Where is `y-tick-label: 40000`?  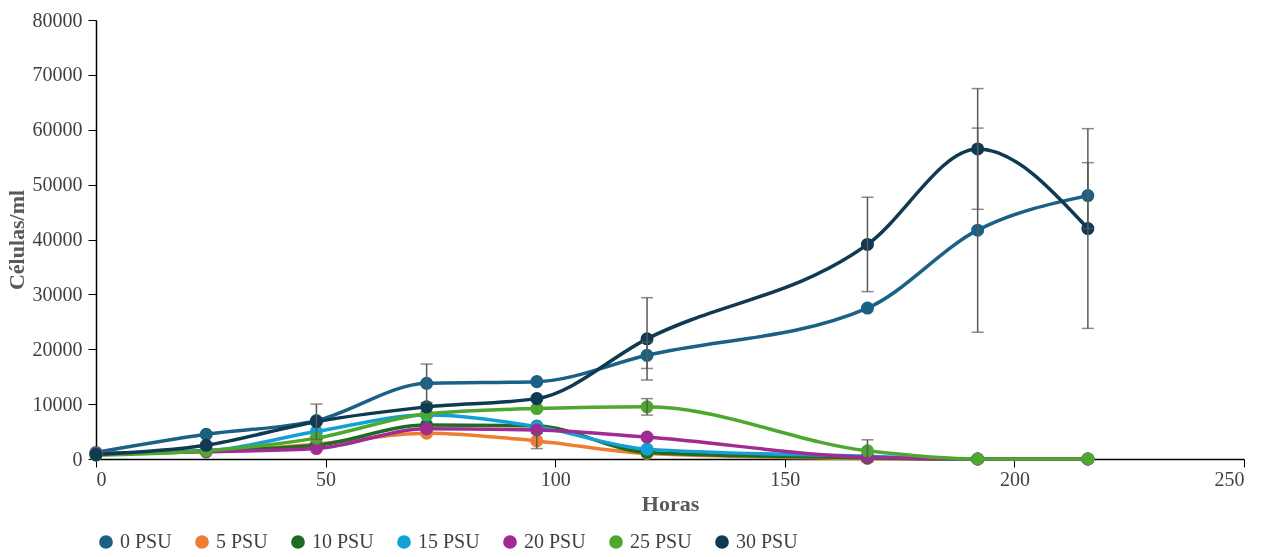
y-tick-label: 40000 is located at coordinates (57, 239).